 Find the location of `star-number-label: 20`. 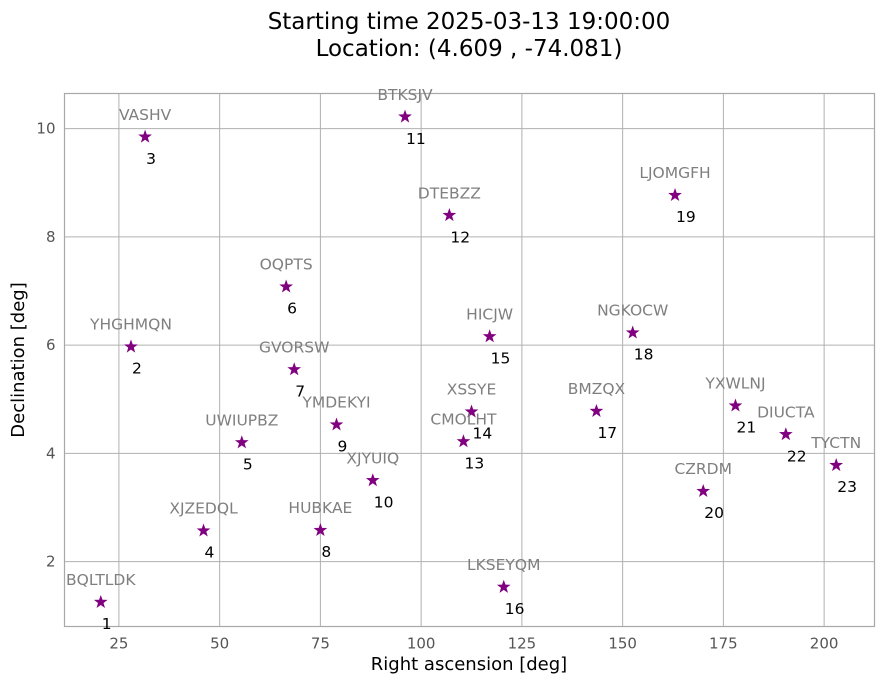

star-number-label: 20 is located at coordinates (714, 513).